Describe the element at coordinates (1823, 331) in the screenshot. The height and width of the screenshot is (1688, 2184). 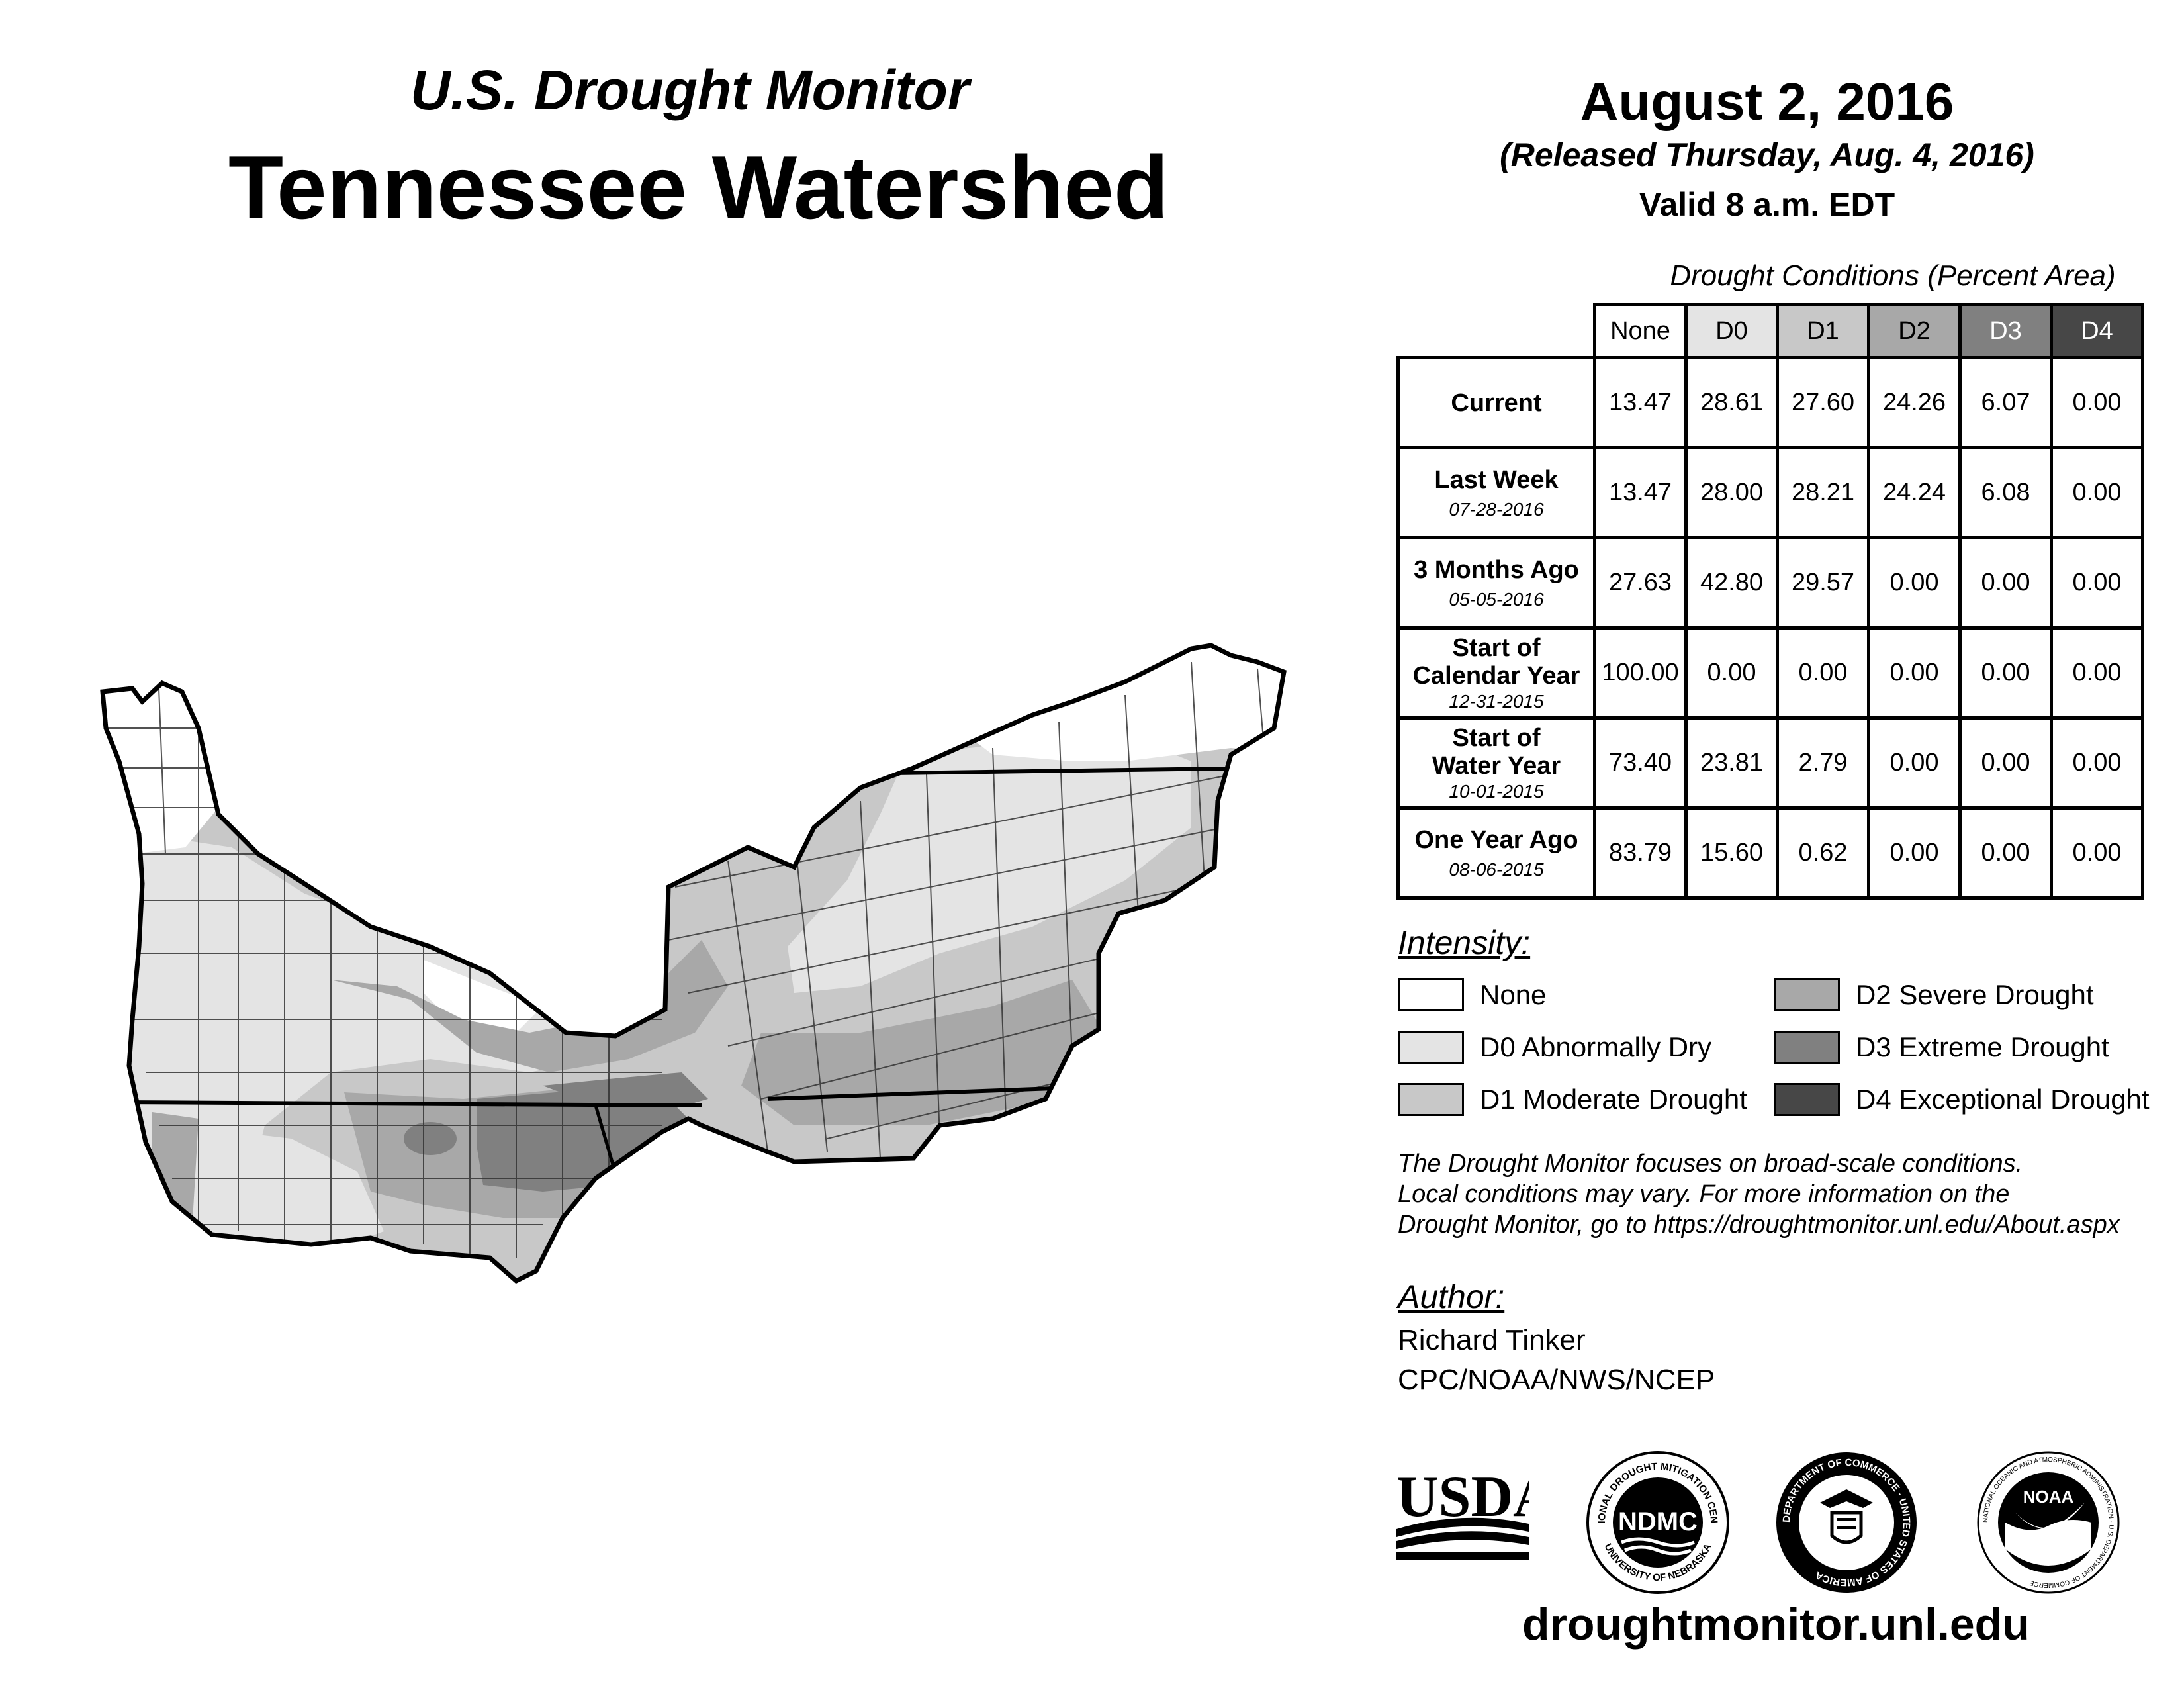
I see `col-header-d1: D1` at that location.